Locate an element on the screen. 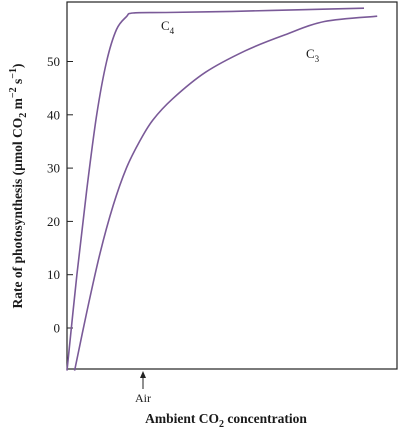  y-tick-label: 20 is located at coordinates (53, 221).